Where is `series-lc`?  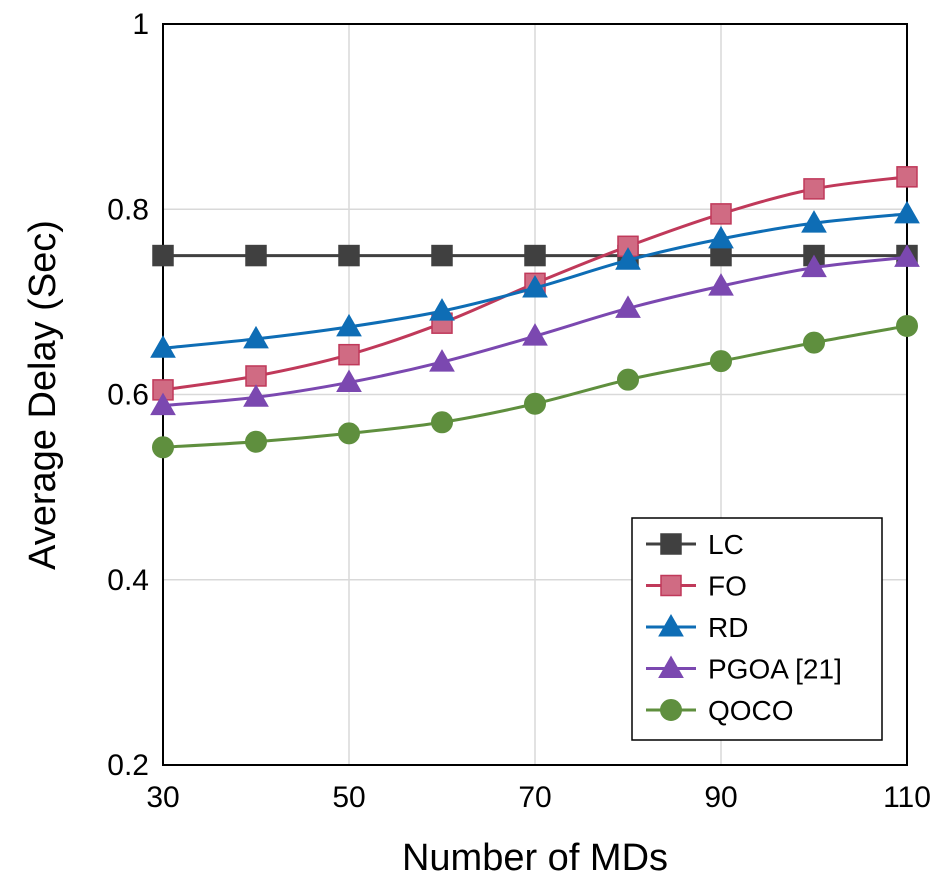
series-lc is located at coordinates (535, 255).